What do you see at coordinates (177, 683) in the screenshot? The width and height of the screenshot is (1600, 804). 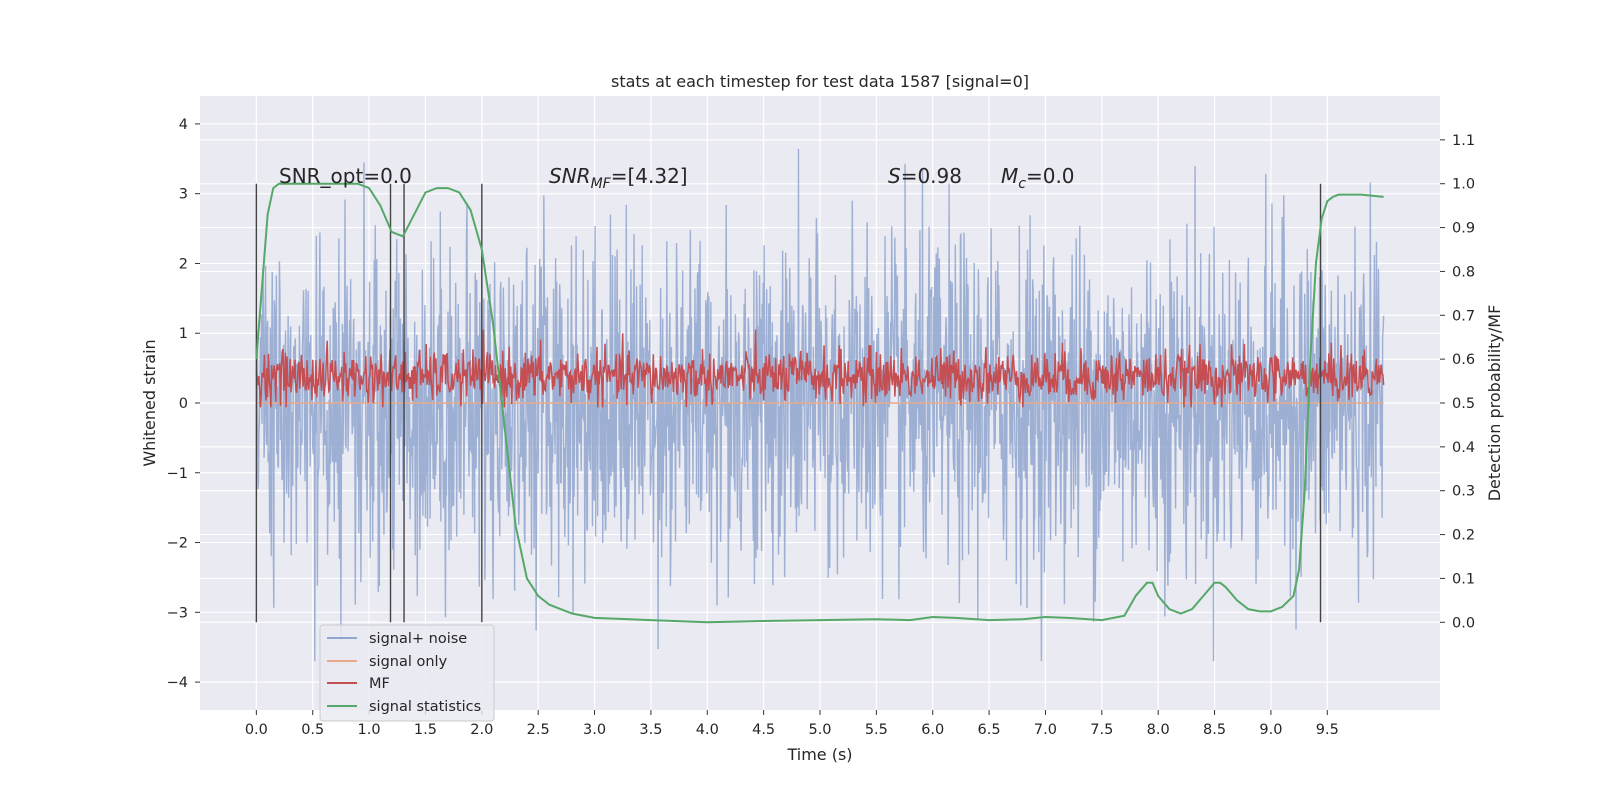 I see `y-left-tick-label: −4` at bounding box center [177, 683].